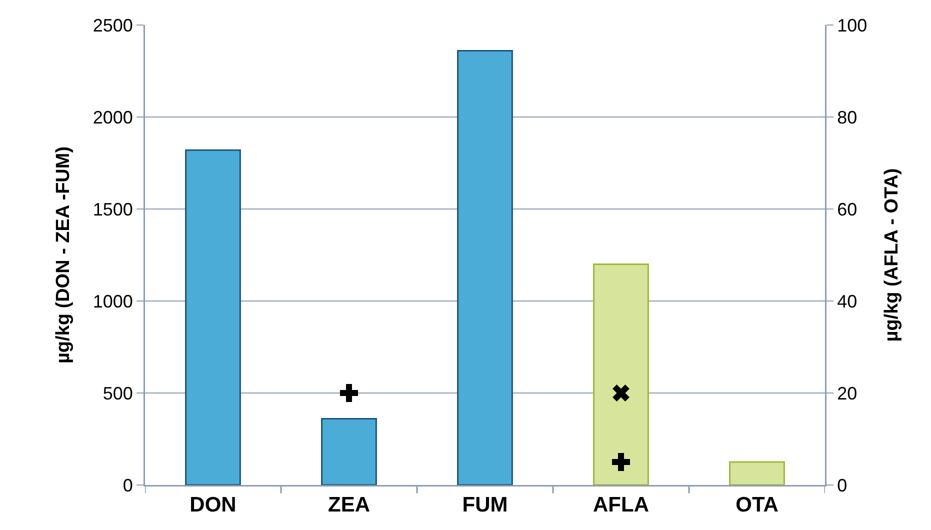  I want to click on y-tick-label: 1000, so click(112, 301).